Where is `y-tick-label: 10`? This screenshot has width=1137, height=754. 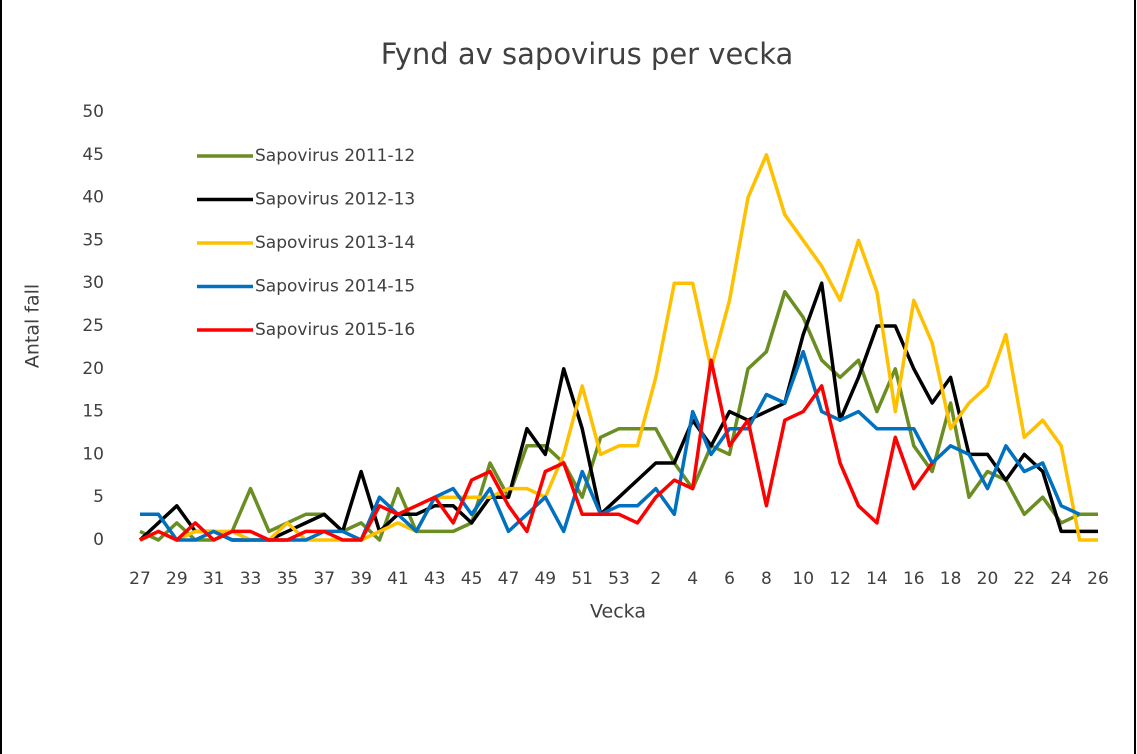
y-tick-label: 10 is located at coordinates (93, 454).